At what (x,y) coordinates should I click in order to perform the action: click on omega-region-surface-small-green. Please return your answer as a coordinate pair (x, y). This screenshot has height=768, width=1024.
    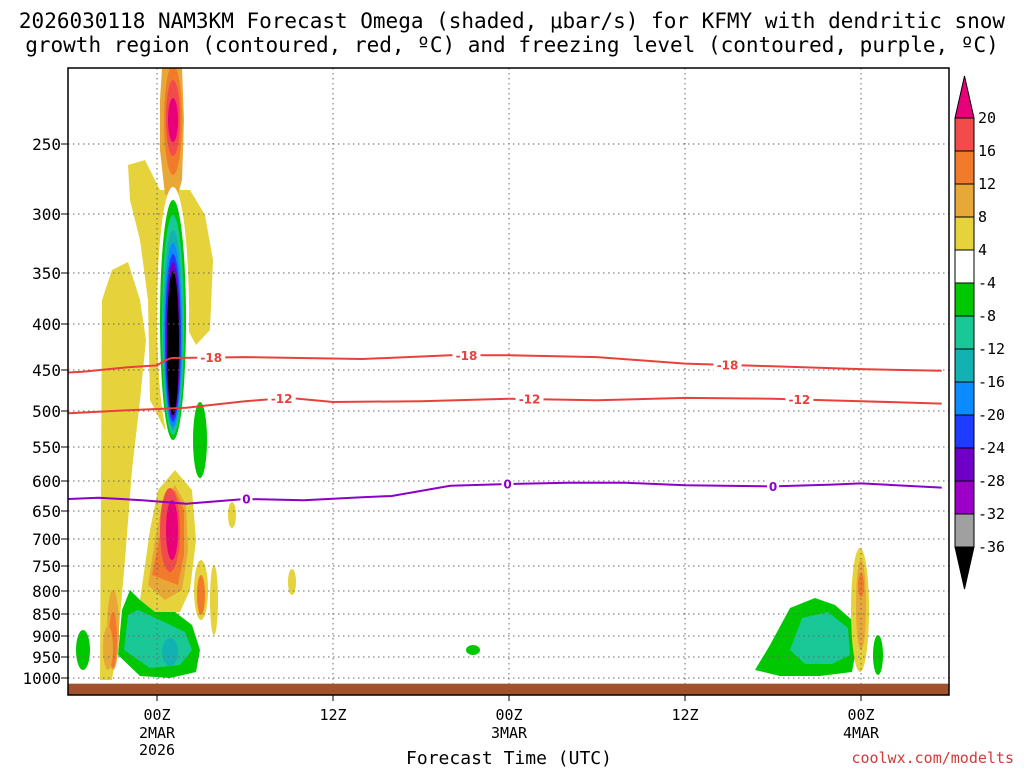
    Looking at the image, I should click on (473, 650).